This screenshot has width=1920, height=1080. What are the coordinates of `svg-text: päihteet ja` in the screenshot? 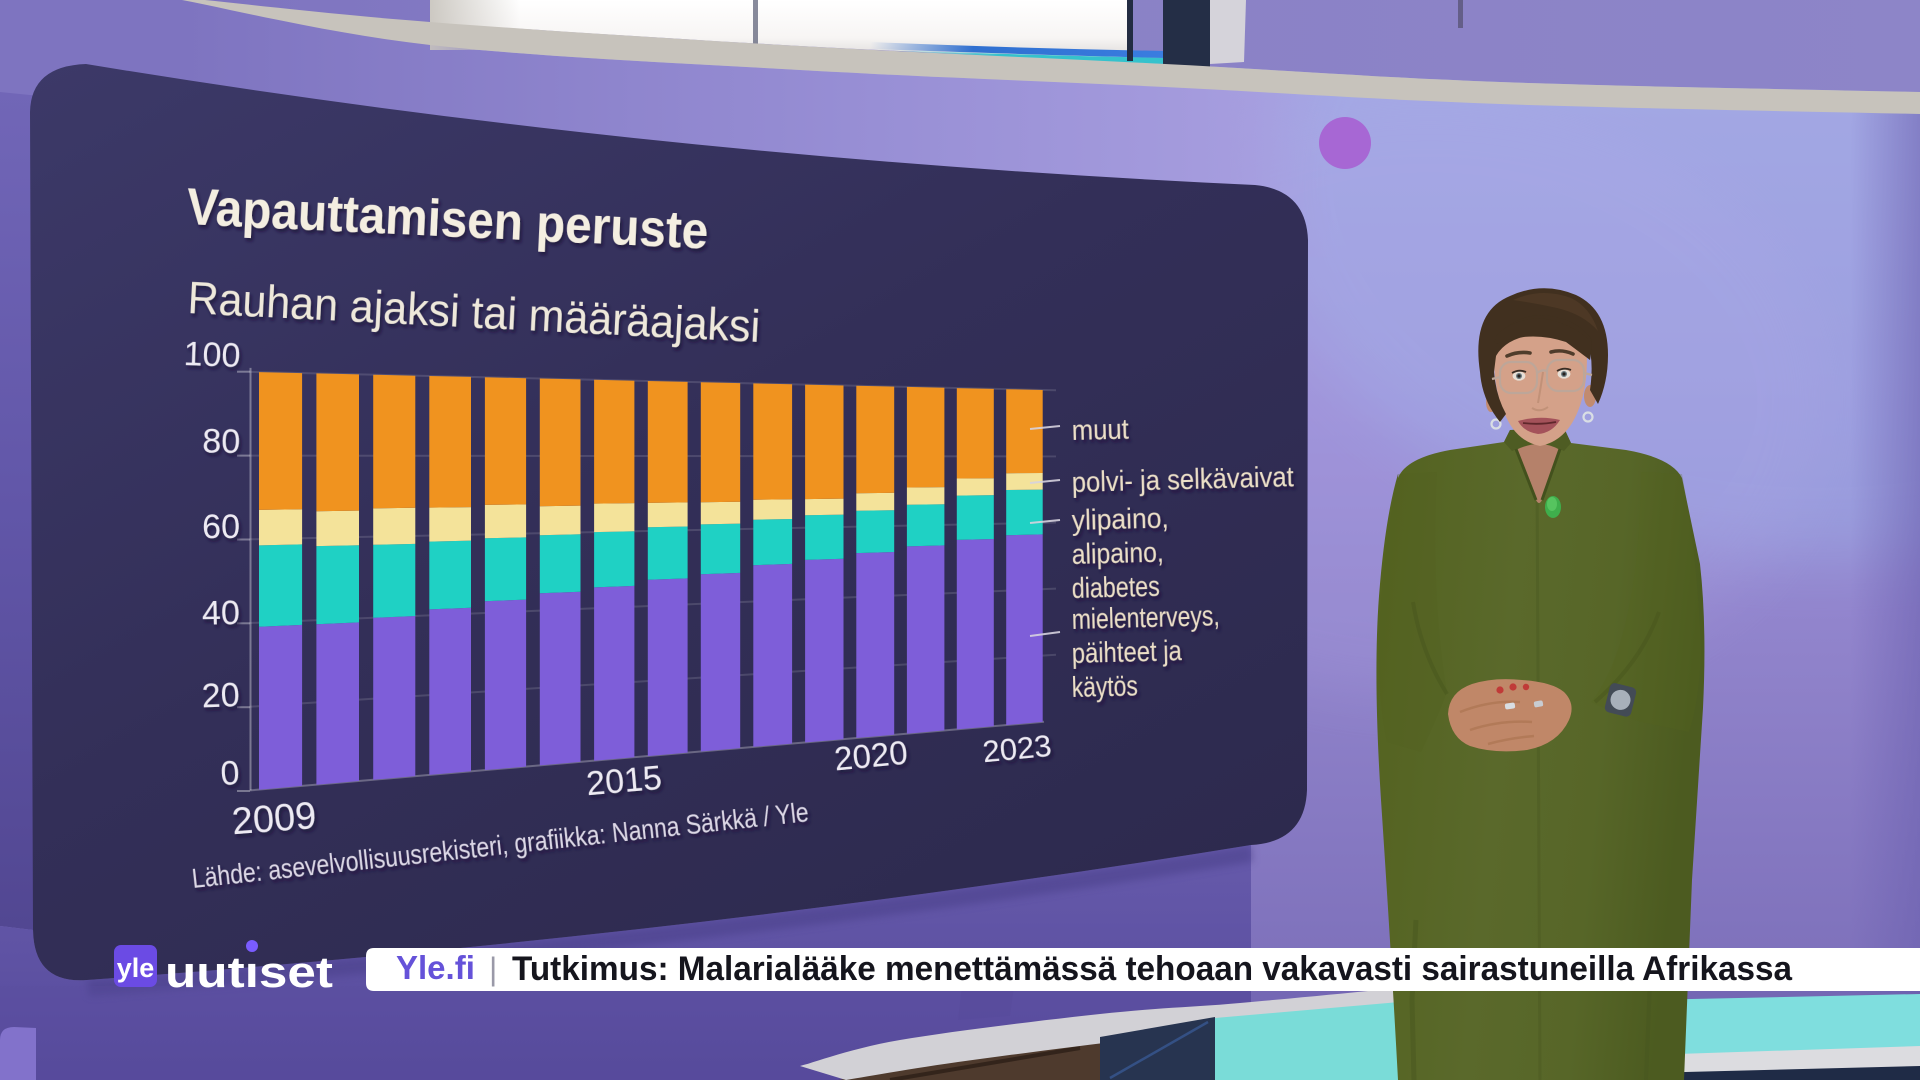 It's located at (1127, 652).